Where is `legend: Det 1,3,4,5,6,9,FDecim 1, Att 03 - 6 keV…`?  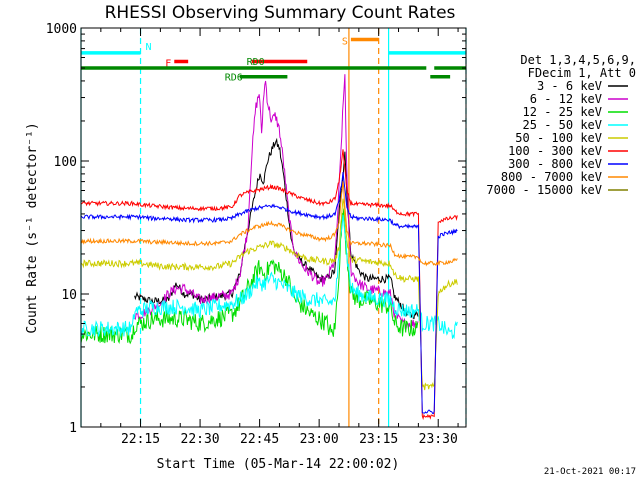 legend: Det 1,3,4,5,6,9,FDecim 1, Att 03 - 6 keV… is located at coordinates (561, 125).